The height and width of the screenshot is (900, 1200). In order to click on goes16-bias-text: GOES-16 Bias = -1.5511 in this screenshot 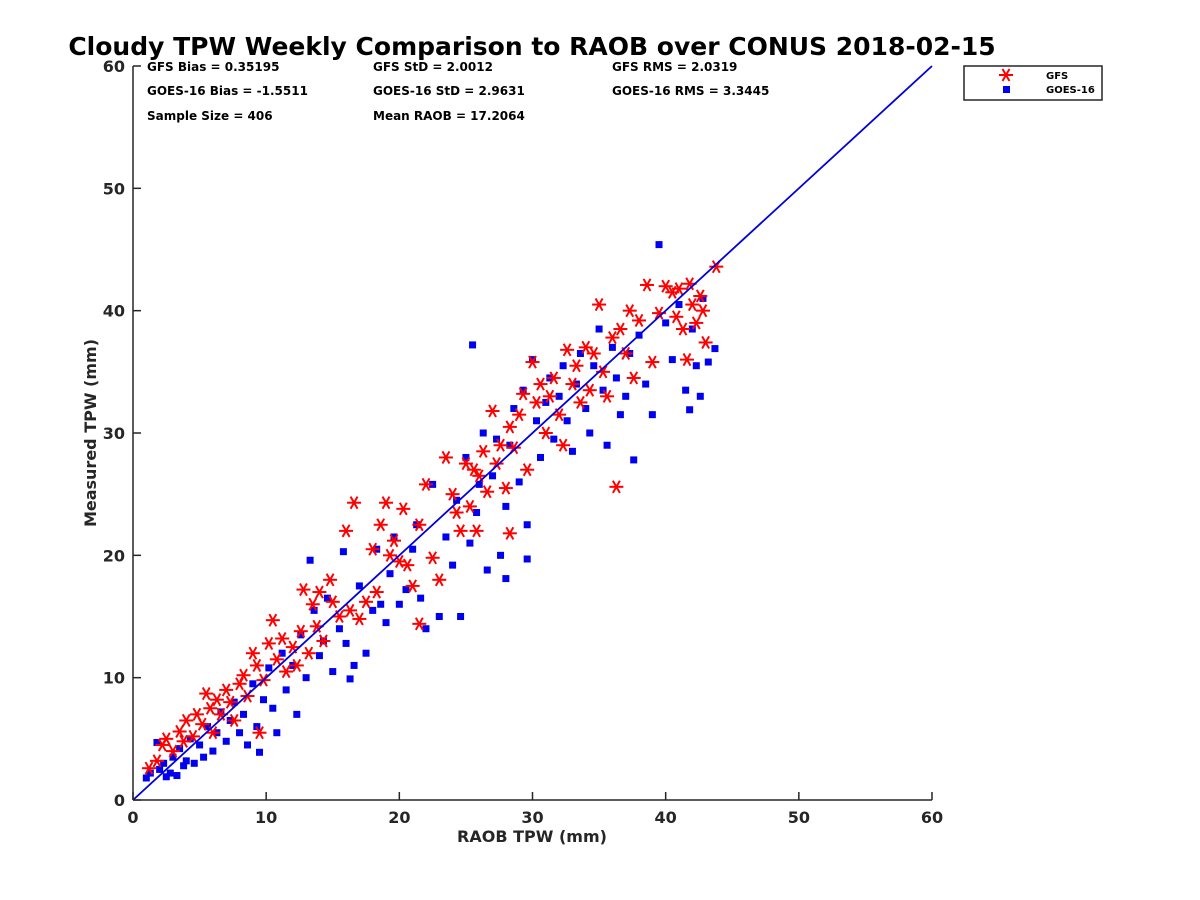, I will do `click(227, 91)`.